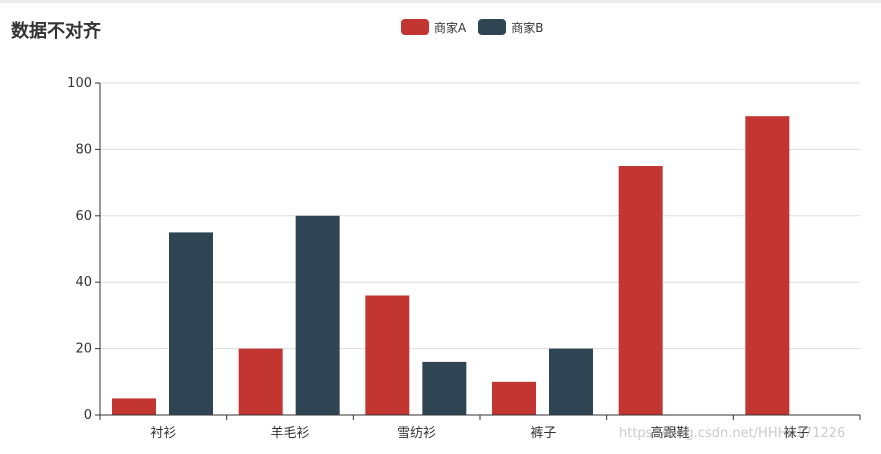 The width and height of the screenshot is (881, 454). Describe the element at coordinates (440, 1) in the screenshot. I see `top-border` at that location.